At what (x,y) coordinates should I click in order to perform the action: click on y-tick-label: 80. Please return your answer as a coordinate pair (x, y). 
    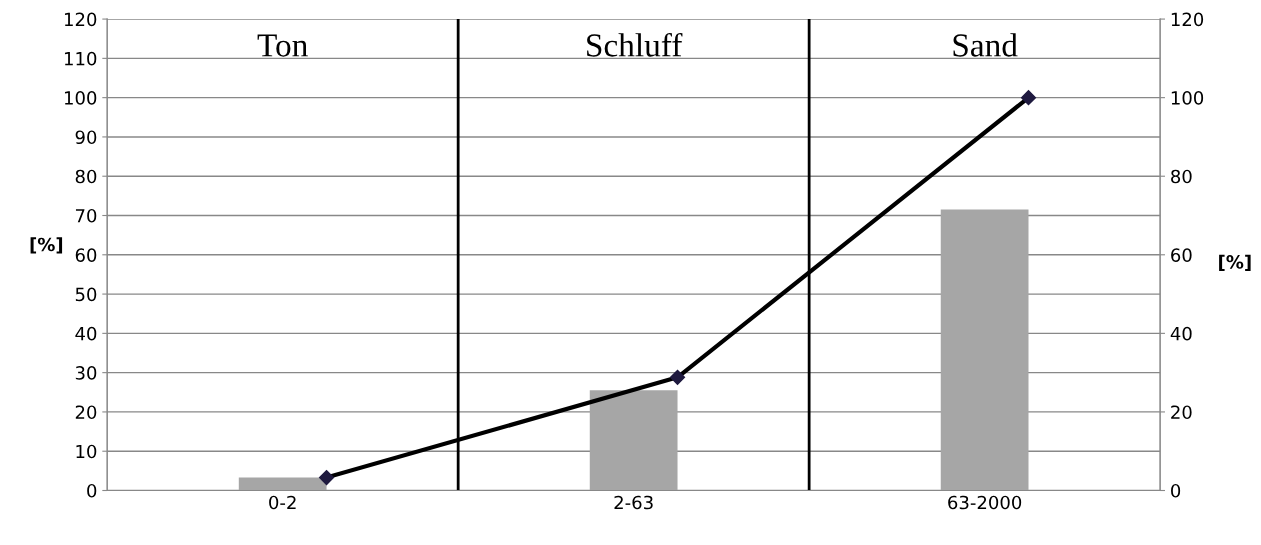
    Looking at the image, I should click on (86, 176).